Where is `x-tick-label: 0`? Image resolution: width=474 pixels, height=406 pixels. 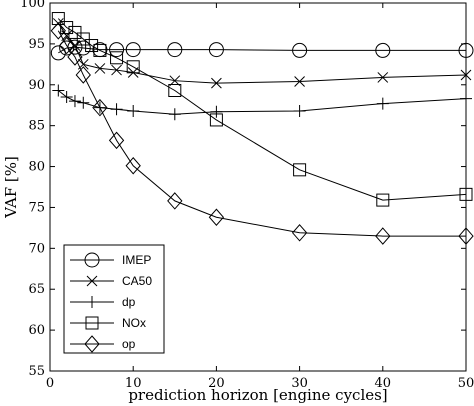
x-tick-label: 0 is located at coordinates (50, 383).